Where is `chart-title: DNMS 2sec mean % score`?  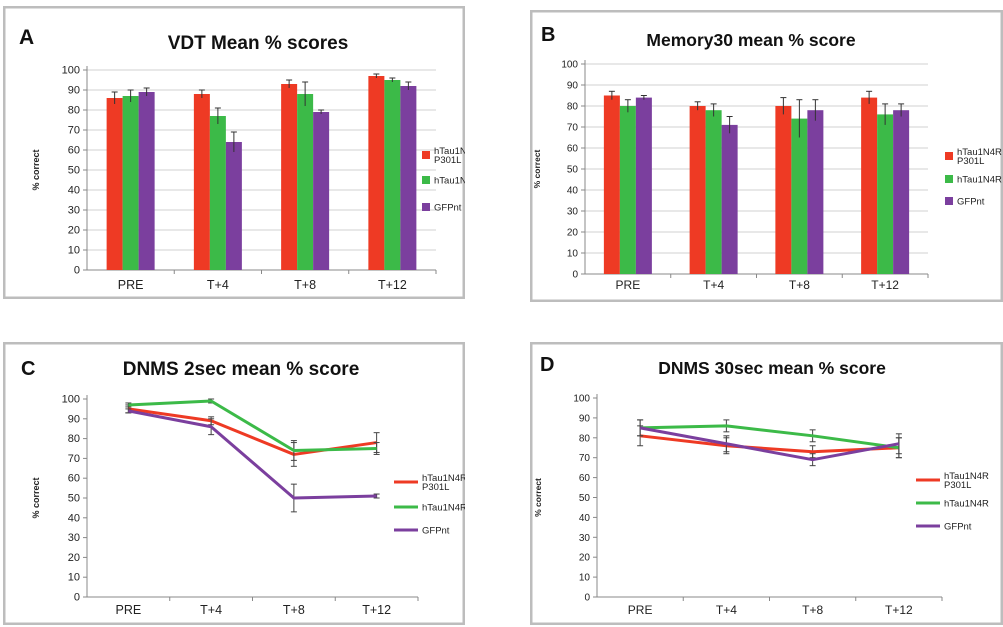
chart-title: DNMS 2sec mean % score is located at coordinates (241, 369).